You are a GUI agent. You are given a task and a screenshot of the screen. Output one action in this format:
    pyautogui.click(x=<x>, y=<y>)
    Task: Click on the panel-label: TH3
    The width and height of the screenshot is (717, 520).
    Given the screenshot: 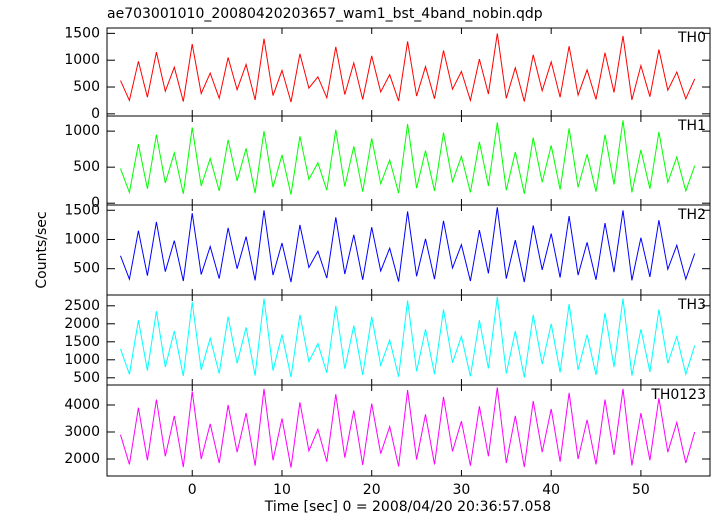 What is the action you would take?
    pyautogui.click(x=691, y=305)
    